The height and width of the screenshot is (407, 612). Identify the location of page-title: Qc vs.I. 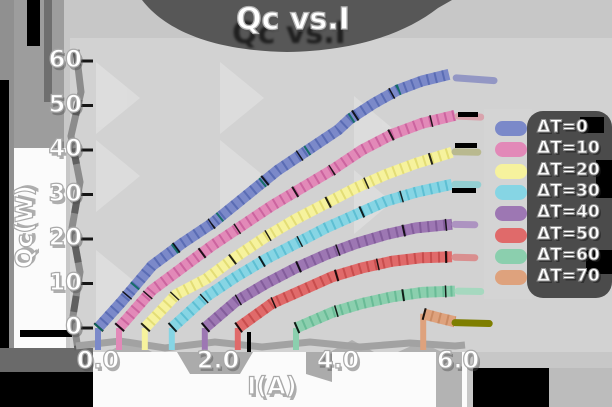
(292, 19).